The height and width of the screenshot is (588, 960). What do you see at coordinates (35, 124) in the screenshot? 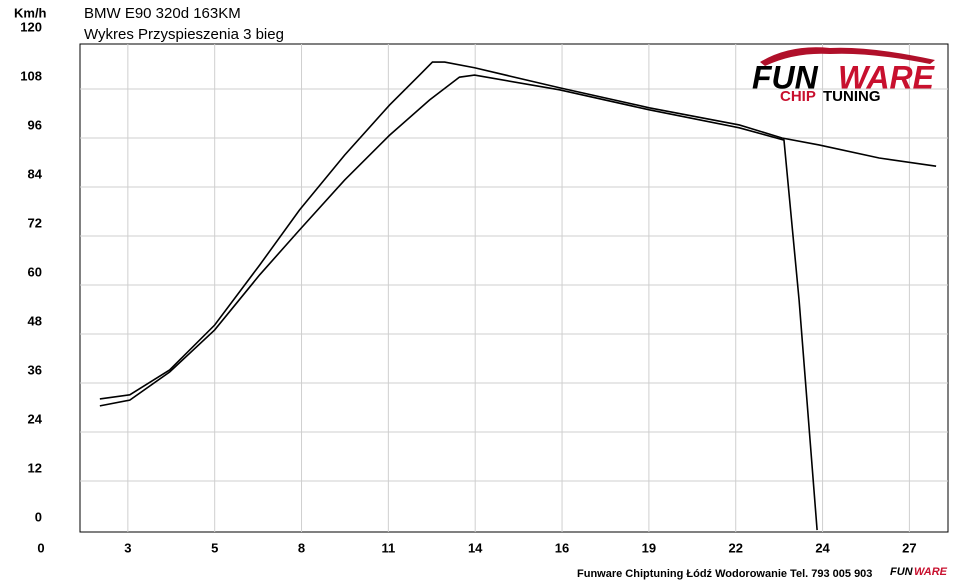
I see `y-tick-label: 96` at bounding box center [35, 124].